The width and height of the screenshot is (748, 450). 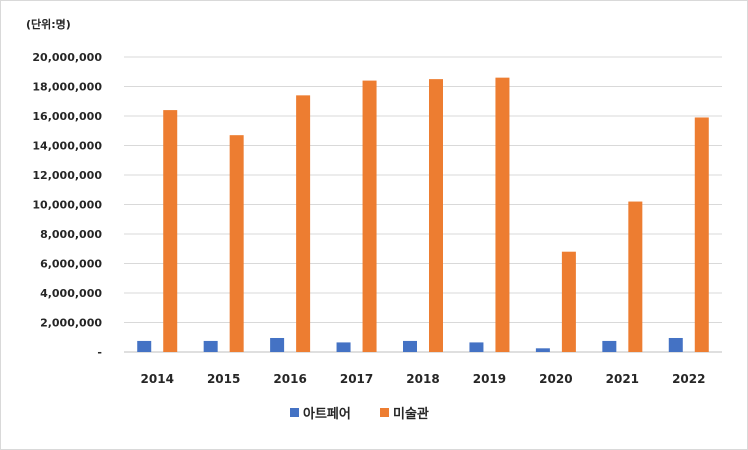 What do you see at coordinates (568, 301) in the screenshot?
I see `bar-미술관-2020` at bounding box center [568, 301].